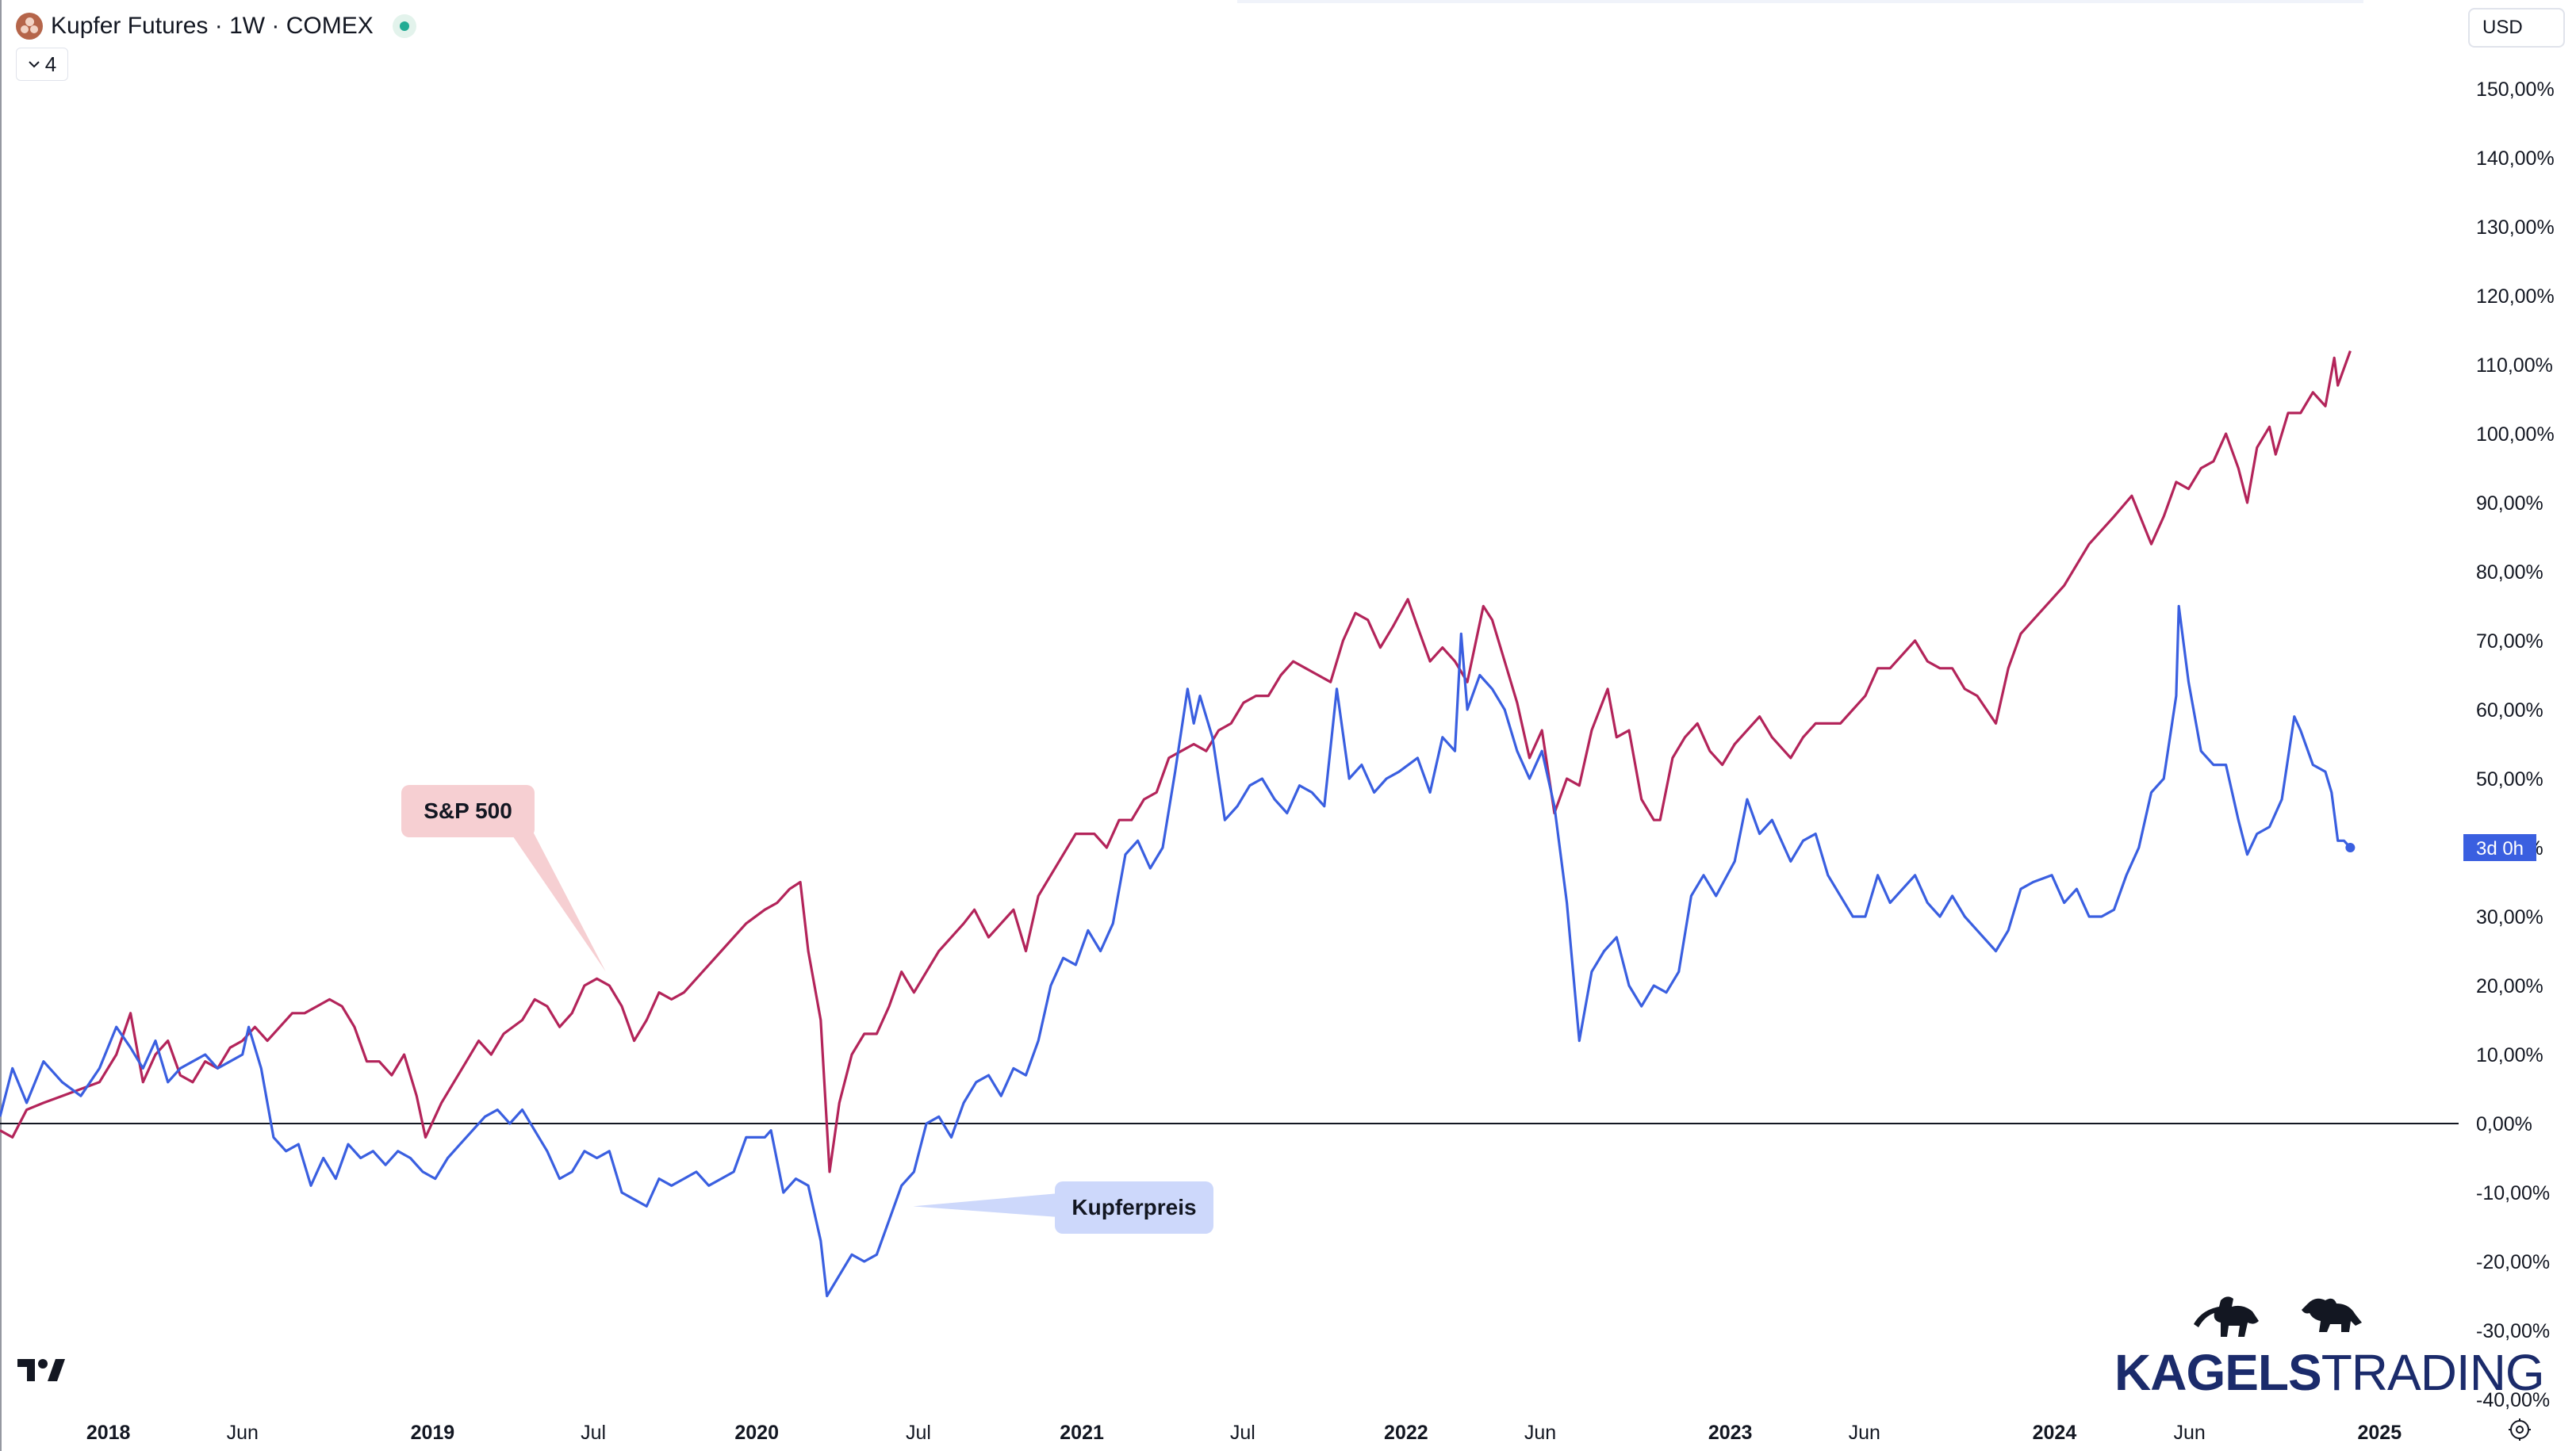 The image size is (2576, 1451). What do you see at coordinates (2513, 1262) in the screenshot?
I see `y-tick-label: -20,00%` at bounding box center [2513, 1262].